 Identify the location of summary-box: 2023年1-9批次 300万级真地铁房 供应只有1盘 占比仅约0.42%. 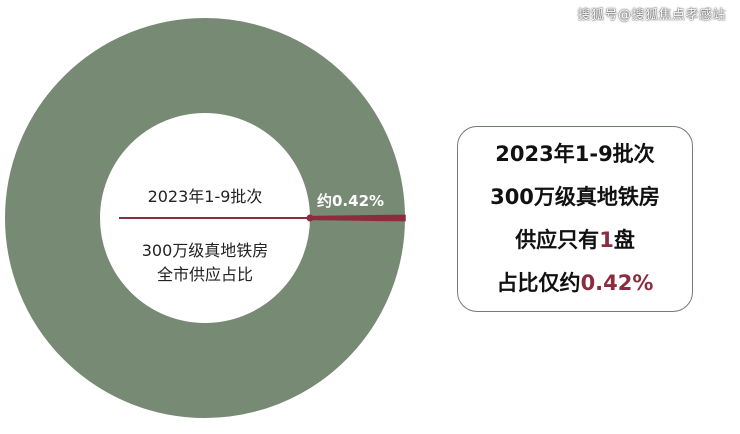
(575, 219).